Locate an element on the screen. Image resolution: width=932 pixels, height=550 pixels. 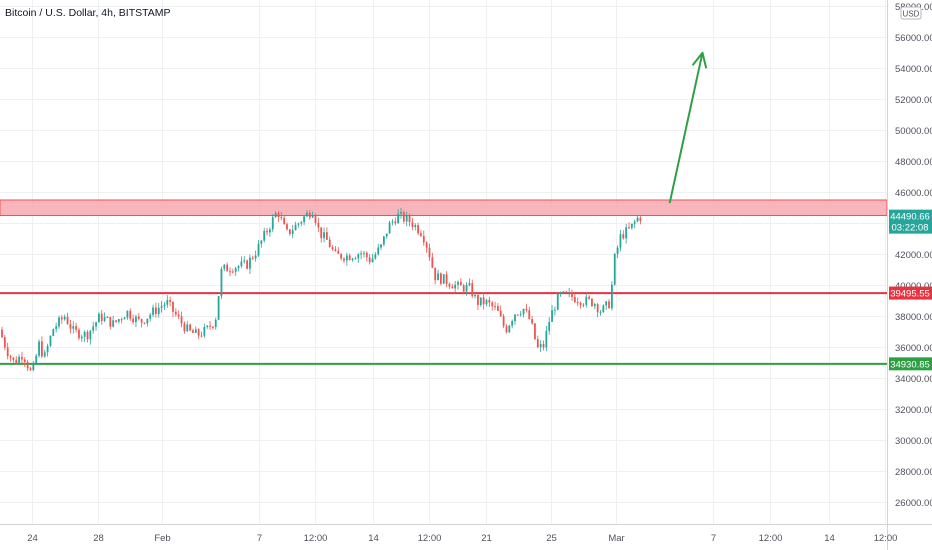
x-tick-label: Feb is located at coordinates (162, 538).